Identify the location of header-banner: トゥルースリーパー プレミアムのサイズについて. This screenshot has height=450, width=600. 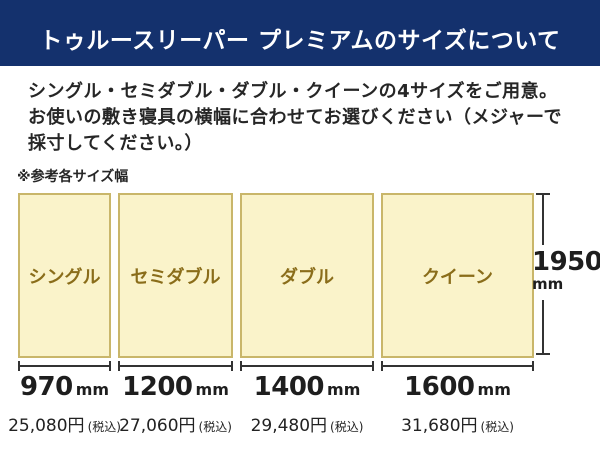
(300, 33).